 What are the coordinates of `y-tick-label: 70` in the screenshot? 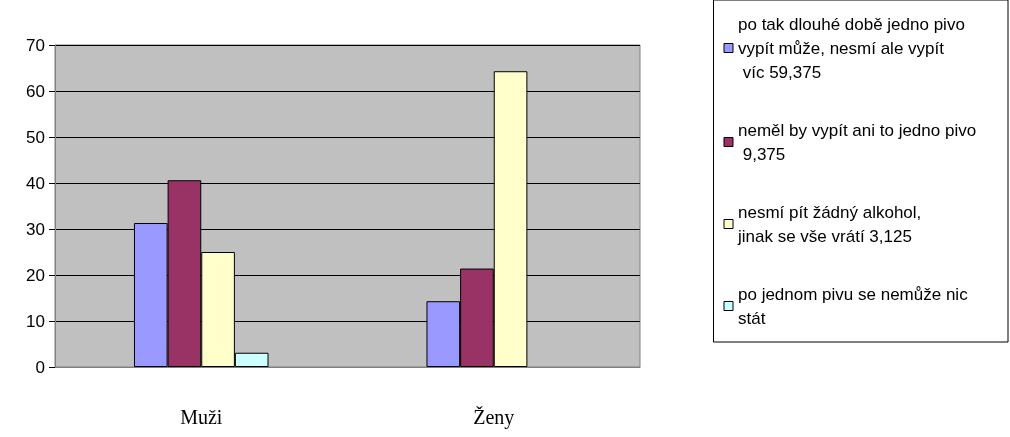 It's located at (35, 45).